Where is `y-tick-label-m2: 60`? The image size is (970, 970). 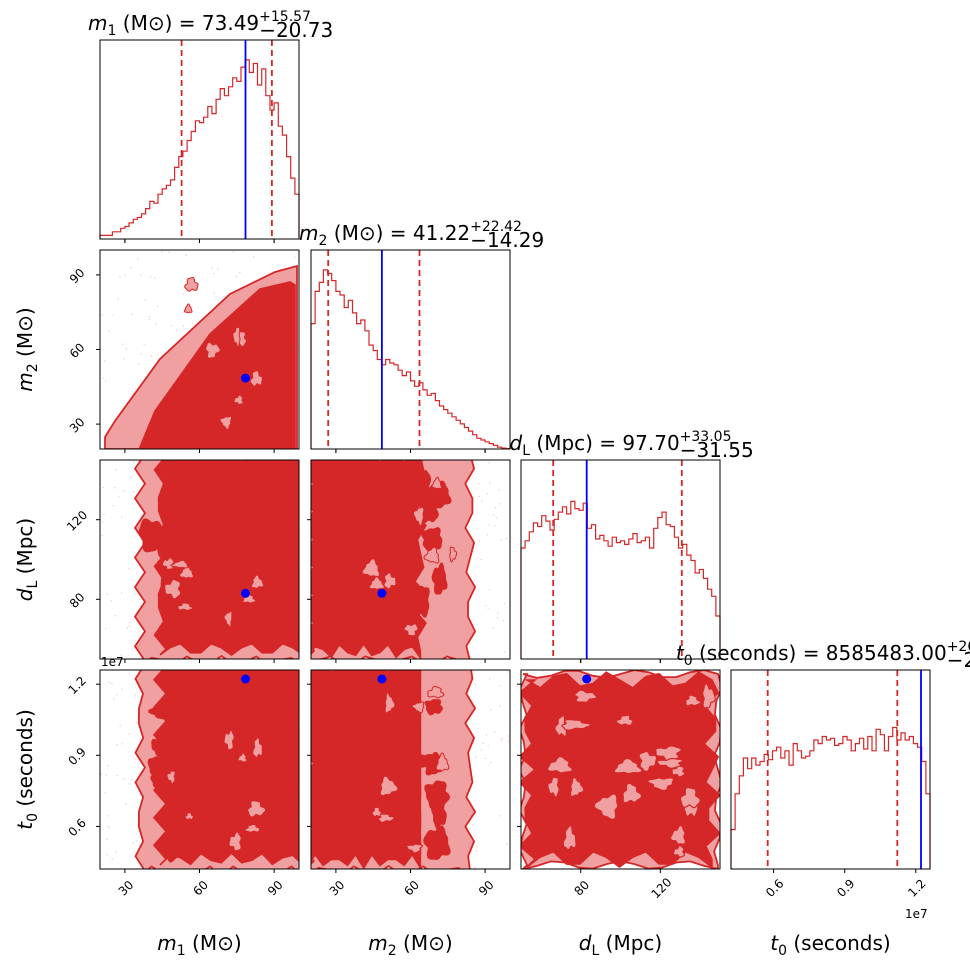 y-tick-label-m2: 60 is located at coordinates (77, 350).